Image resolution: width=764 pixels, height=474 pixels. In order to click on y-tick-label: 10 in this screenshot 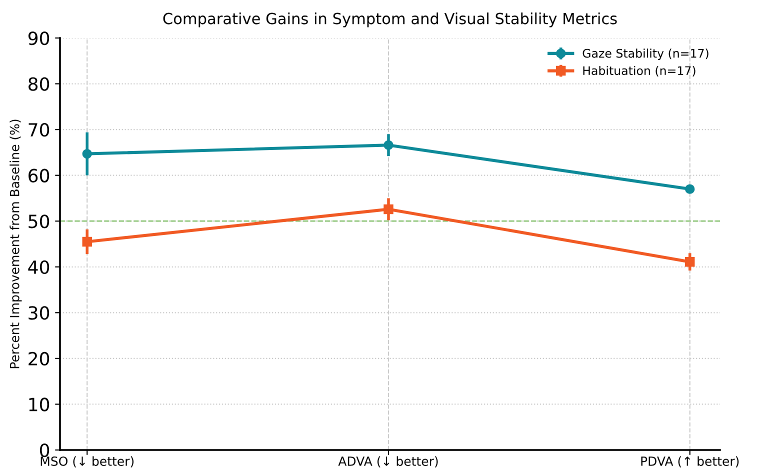, I will do `click(39, 405)`.